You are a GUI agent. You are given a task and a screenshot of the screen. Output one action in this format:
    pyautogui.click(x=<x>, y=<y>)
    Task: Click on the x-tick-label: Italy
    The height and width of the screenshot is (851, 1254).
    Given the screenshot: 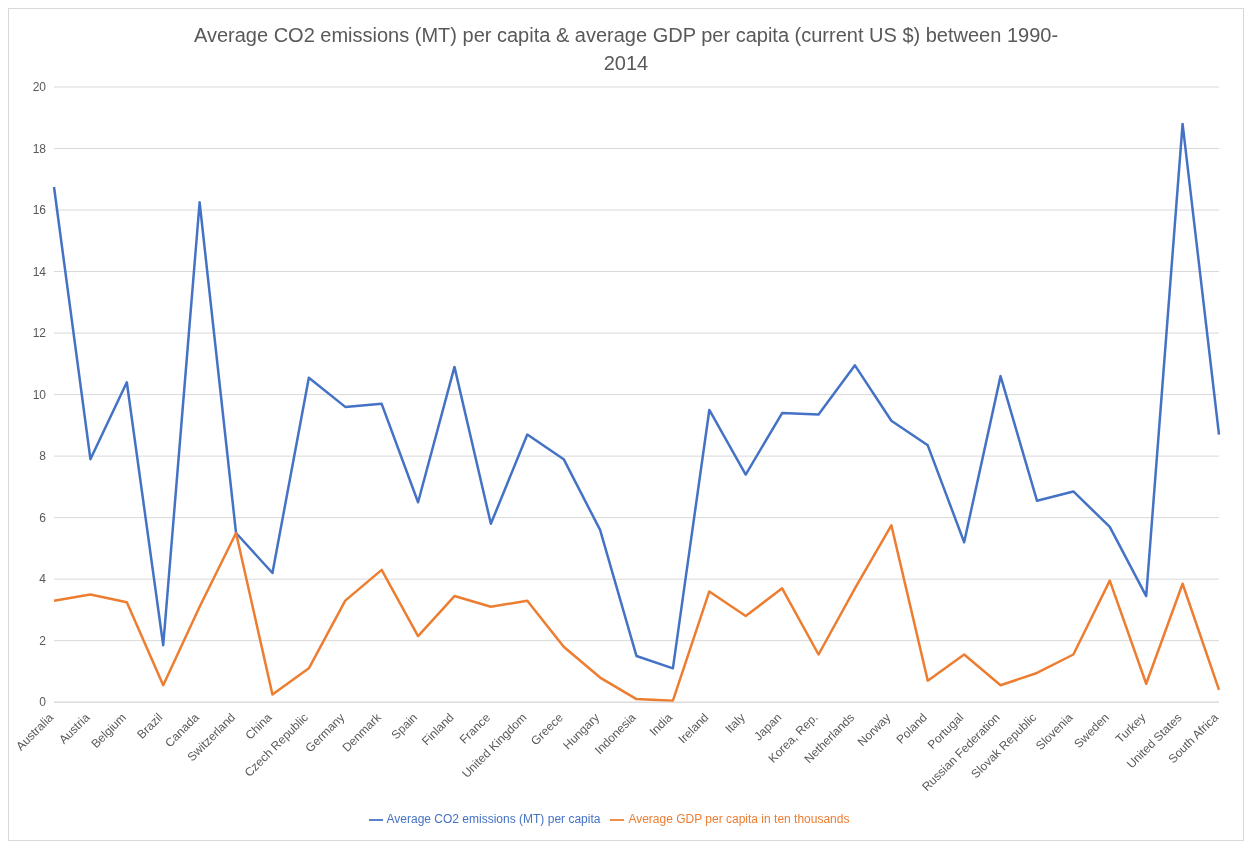 What is the action you would take?
    pyautogui.click(x=735, y=723)
    